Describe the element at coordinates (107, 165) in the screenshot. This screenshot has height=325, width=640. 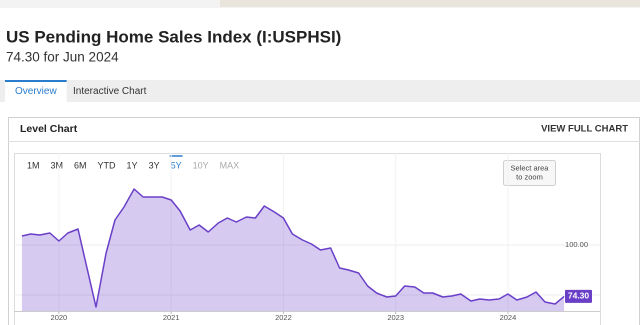
I see `range-button: YTD` at that location.